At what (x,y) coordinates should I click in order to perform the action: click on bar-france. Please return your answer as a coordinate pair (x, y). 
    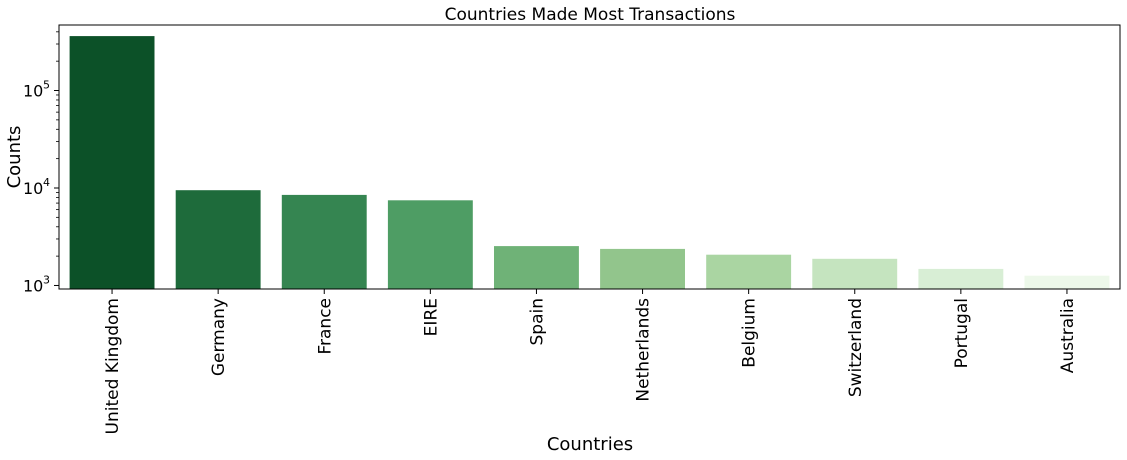
    Looking at the image, I should click on (324, 241).